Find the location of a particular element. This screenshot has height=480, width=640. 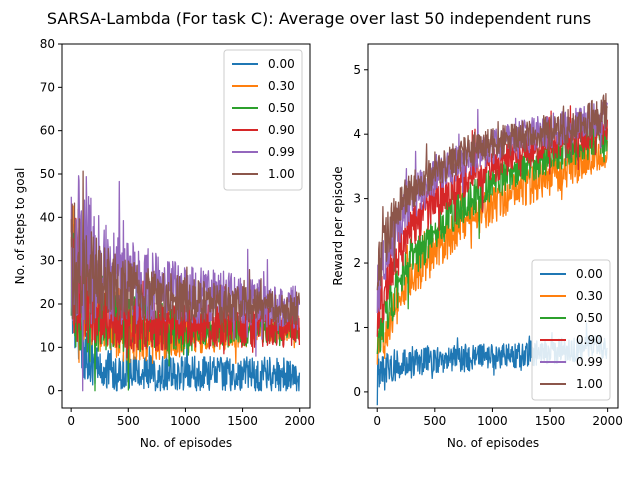

y-tick-label: 2 is located at coordinates (357, 263).